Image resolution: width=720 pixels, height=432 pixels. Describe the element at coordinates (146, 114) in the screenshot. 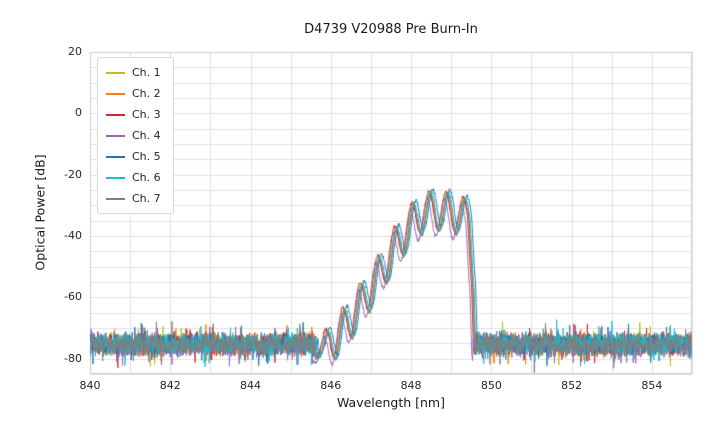

I see `legend-item-label: Ch. 3` at that location.